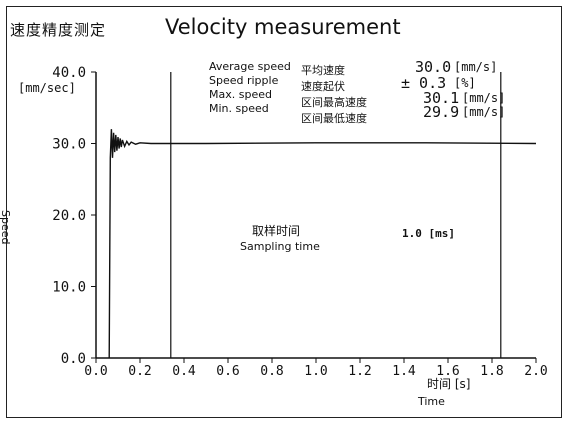 Image resolution: width=570 pixels, height=426 pixels. What do you see at coordinates (449, 384) in the screenshot?
I see `x-axis-label-cn: 时间 [s]` at bounding box center [449, 384].